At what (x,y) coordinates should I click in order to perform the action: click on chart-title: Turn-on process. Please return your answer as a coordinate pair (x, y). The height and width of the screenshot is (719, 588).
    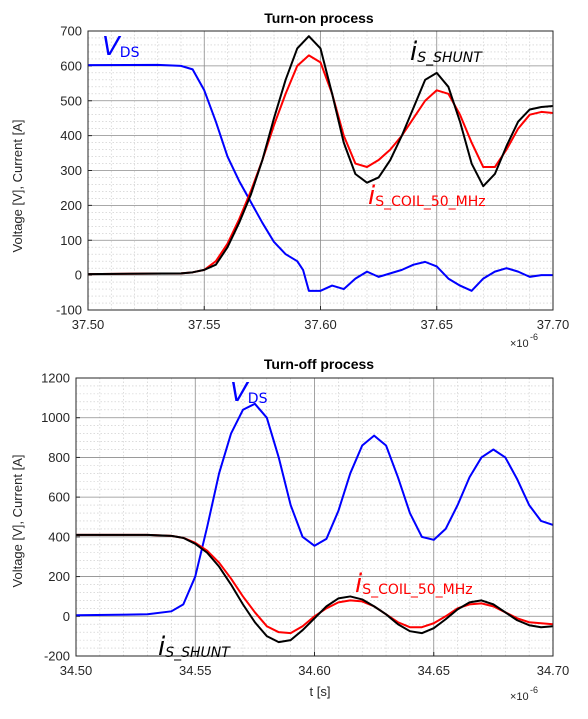
    Looking at the image, I should click on (319, 18).